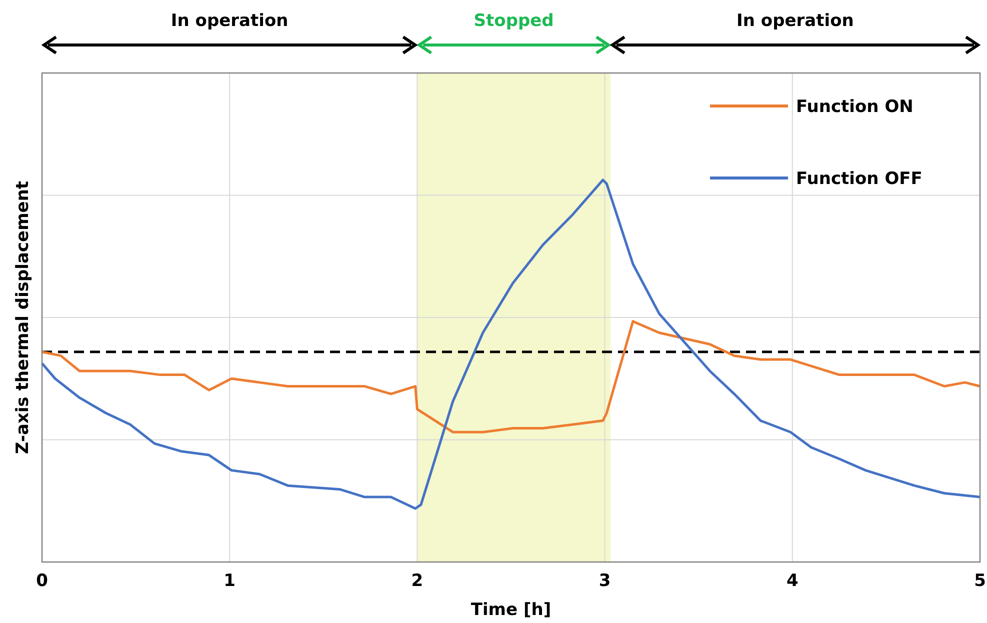  I want to click on x-tick-label: 1, so click(230, 581).